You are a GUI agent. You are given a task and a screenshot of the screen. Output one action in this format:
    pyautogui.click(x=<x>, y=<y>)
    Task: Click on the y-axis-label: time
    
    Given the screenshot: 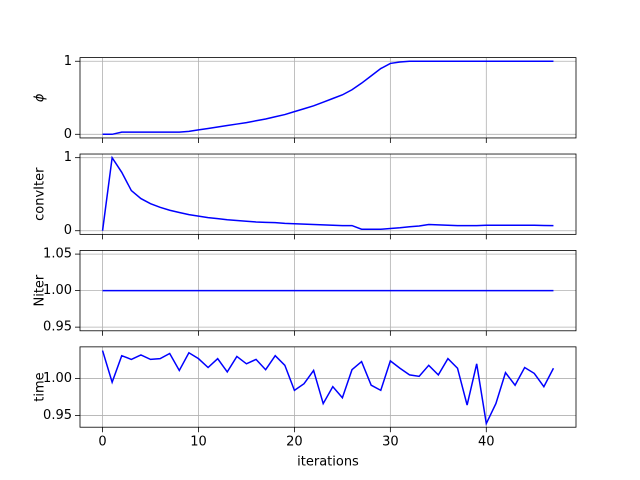 What is the action you would take?
    pyautogui.click(x=40, y=386)
    